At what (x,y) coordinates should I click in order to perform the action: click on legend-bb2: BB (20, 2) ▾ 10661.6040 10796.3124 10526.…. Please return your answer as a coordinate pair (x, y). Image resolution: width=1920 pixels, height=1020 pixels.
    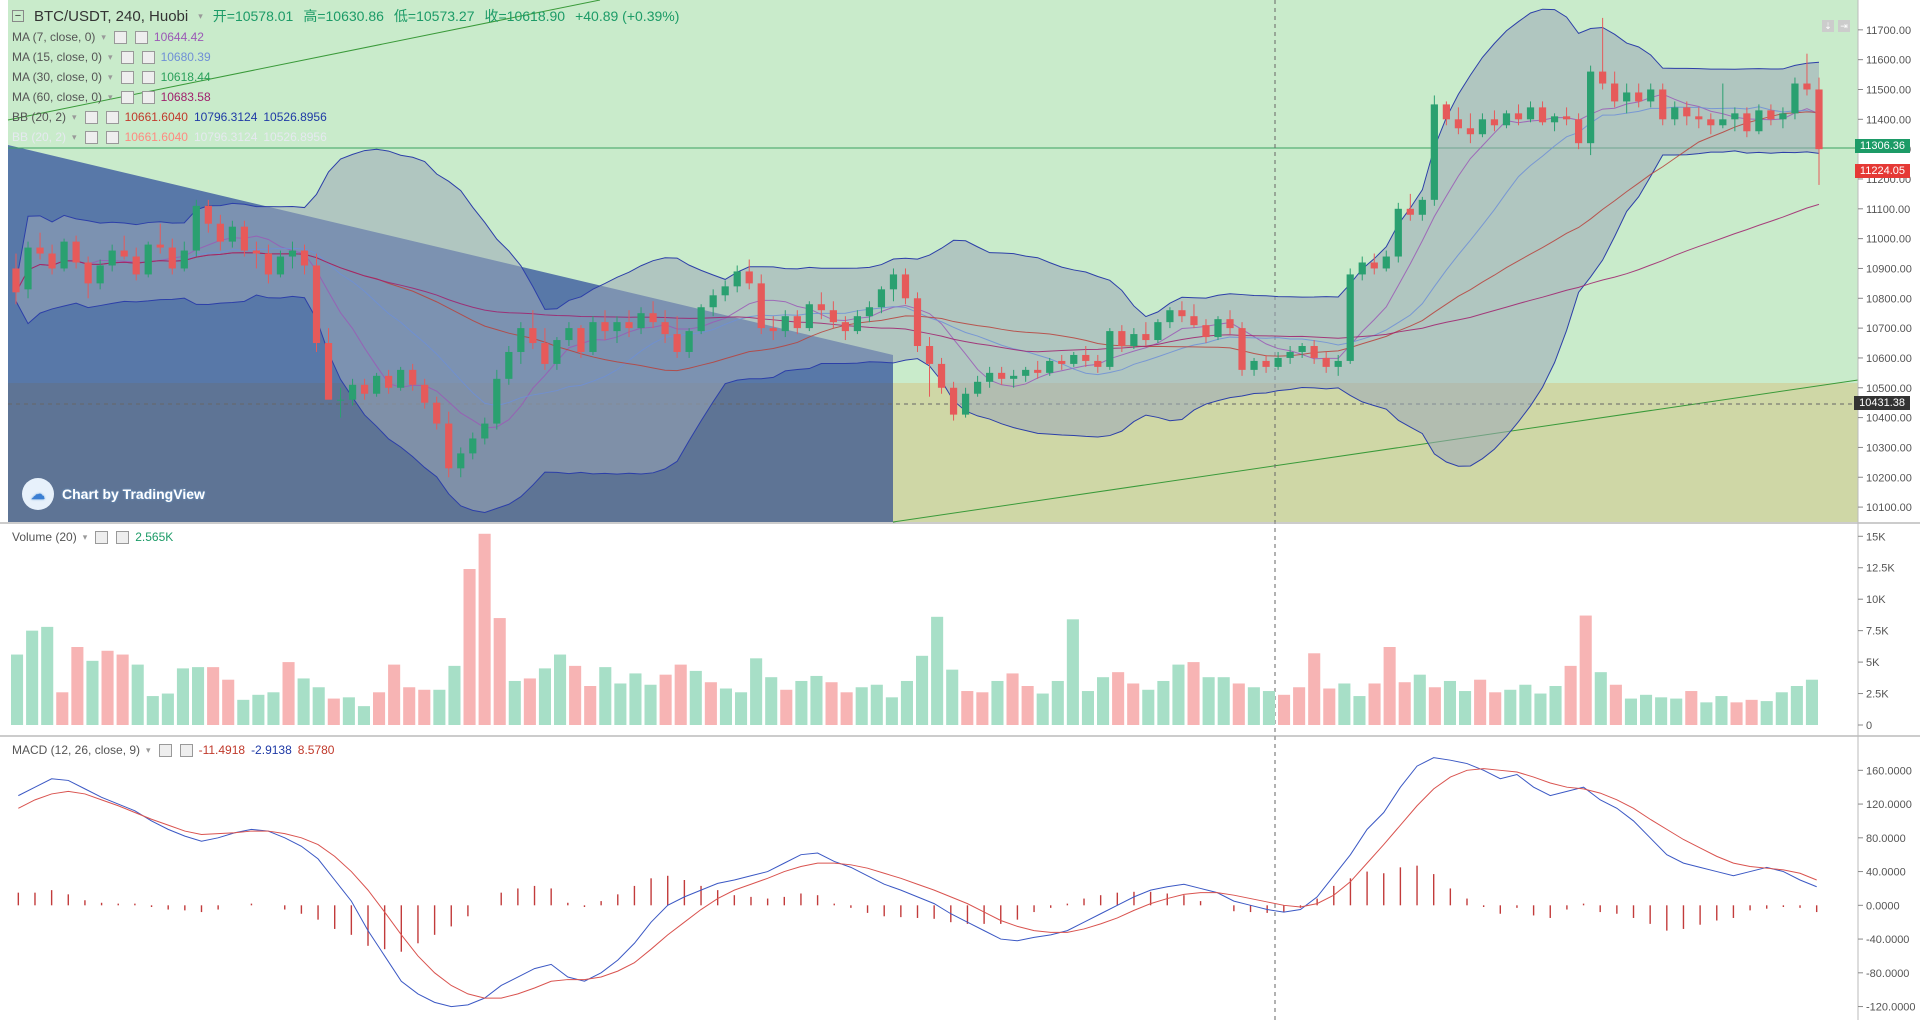
    Looking at the image, I should click on (169, 137).